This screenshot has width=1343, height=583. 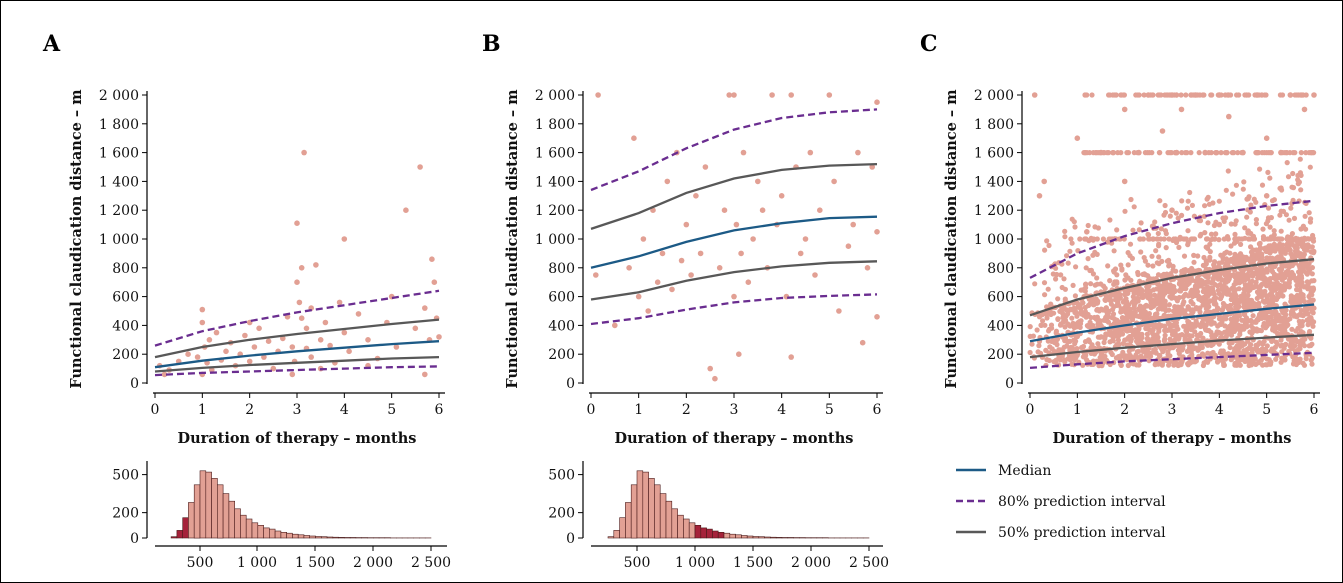 What do you see at coordinates (297, 410) in the screenshot?
I see `x-tick-label: 3` at bounding box center [297, 410].